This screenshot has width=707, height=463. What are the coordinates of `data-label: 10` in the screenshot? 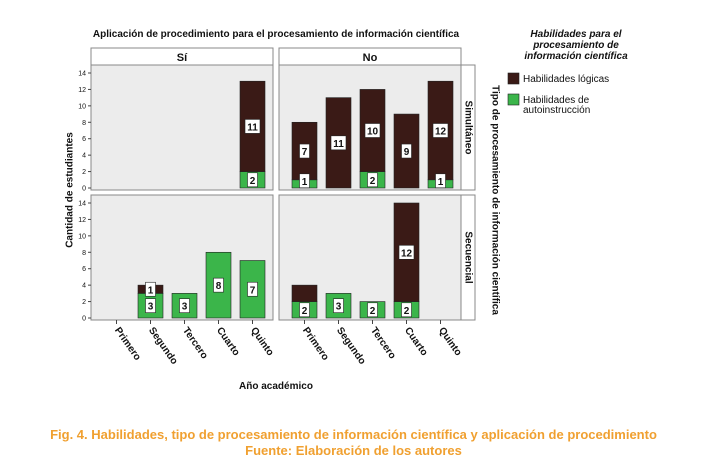 It's located at (373, 132).